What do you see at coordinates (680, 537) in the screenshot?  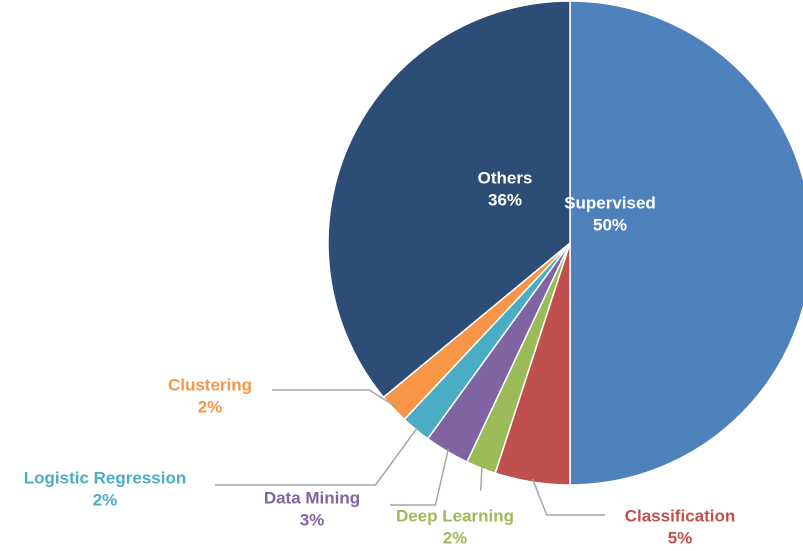 I see `slice-value: 5%` at bounding box center [680, 537].